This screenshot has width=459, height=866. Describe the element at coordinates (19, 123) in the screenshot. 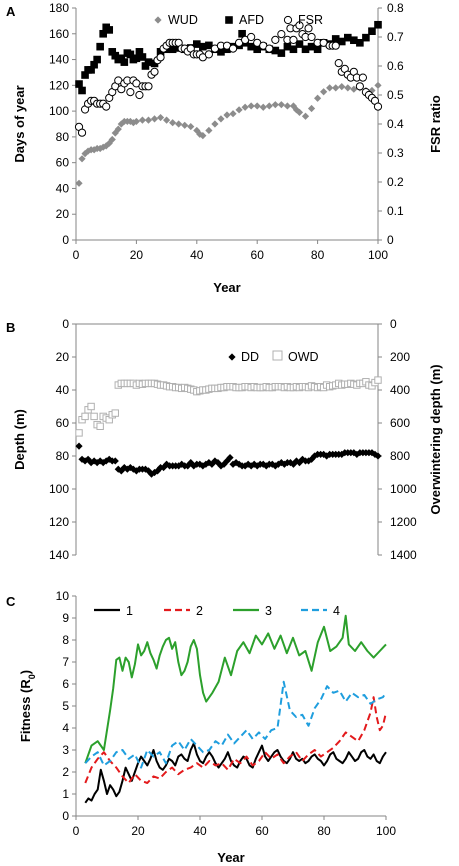

I see `y-axis-title: Days of year` at that location.